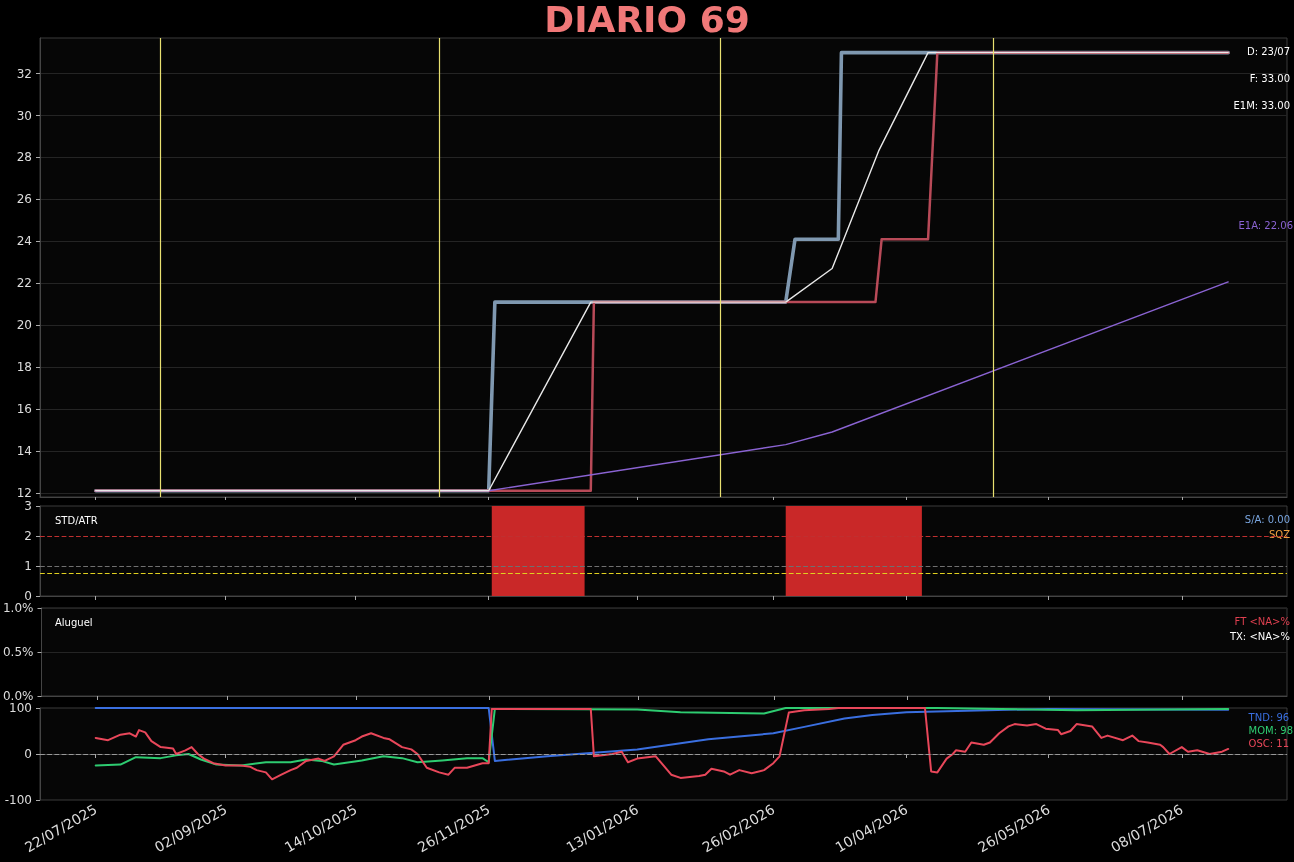 This screenshot has height=862, width=1294. Describe the element at coordinates (28, 536) in the screenshot. I see `y-tick-label: 2` at that location.